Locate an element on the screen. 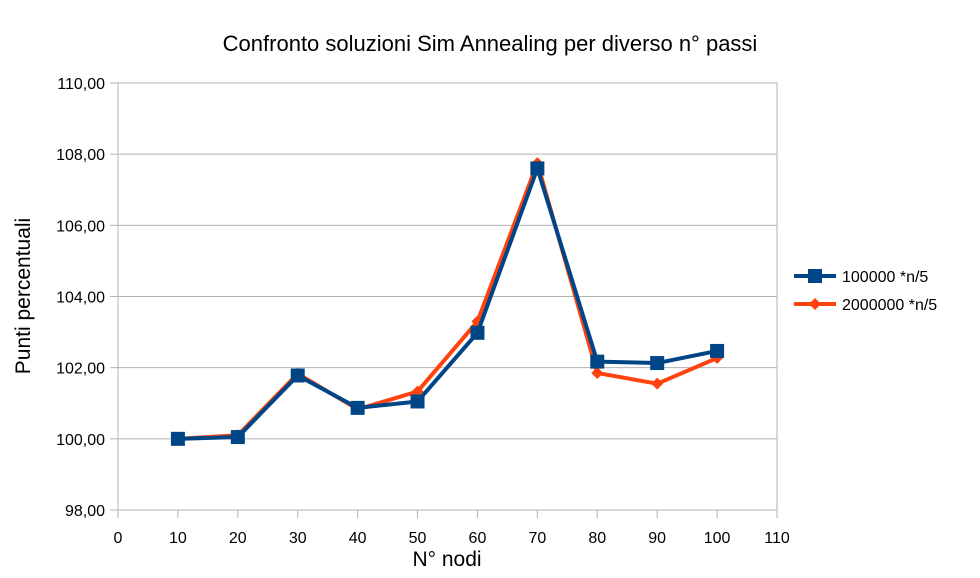 Image resolution: width=980 pixels, height=578 pixels. x-axis-ticks: 0 10 20 30 40 50 60 70 80 90 100 110 is located at coordinates (452, 528).